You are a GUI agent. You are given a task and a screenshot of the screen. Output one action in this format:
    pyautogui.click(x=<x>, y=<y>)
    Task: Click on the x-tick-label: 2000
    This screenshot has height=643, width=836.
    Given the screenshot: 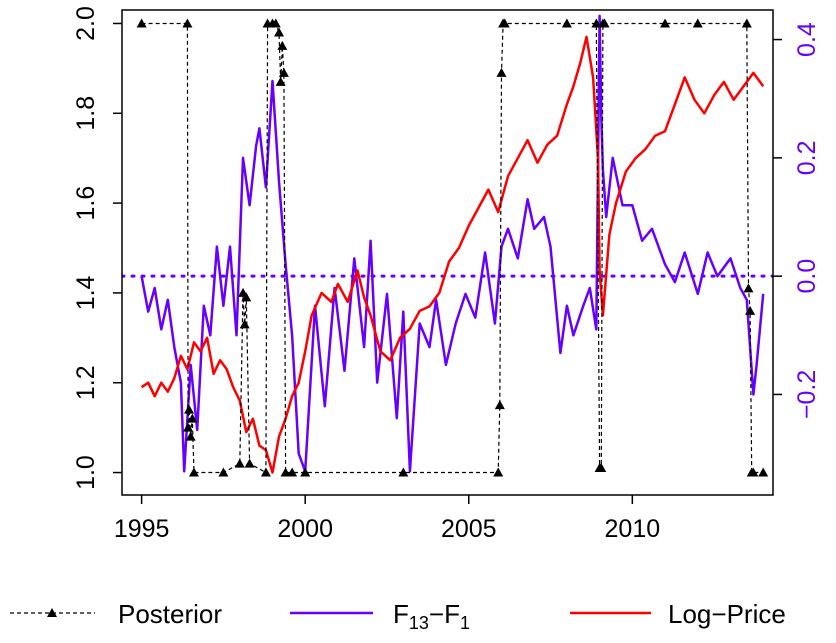 What is the action you would take?
    pyautogui.click(x=305, y=529)
    